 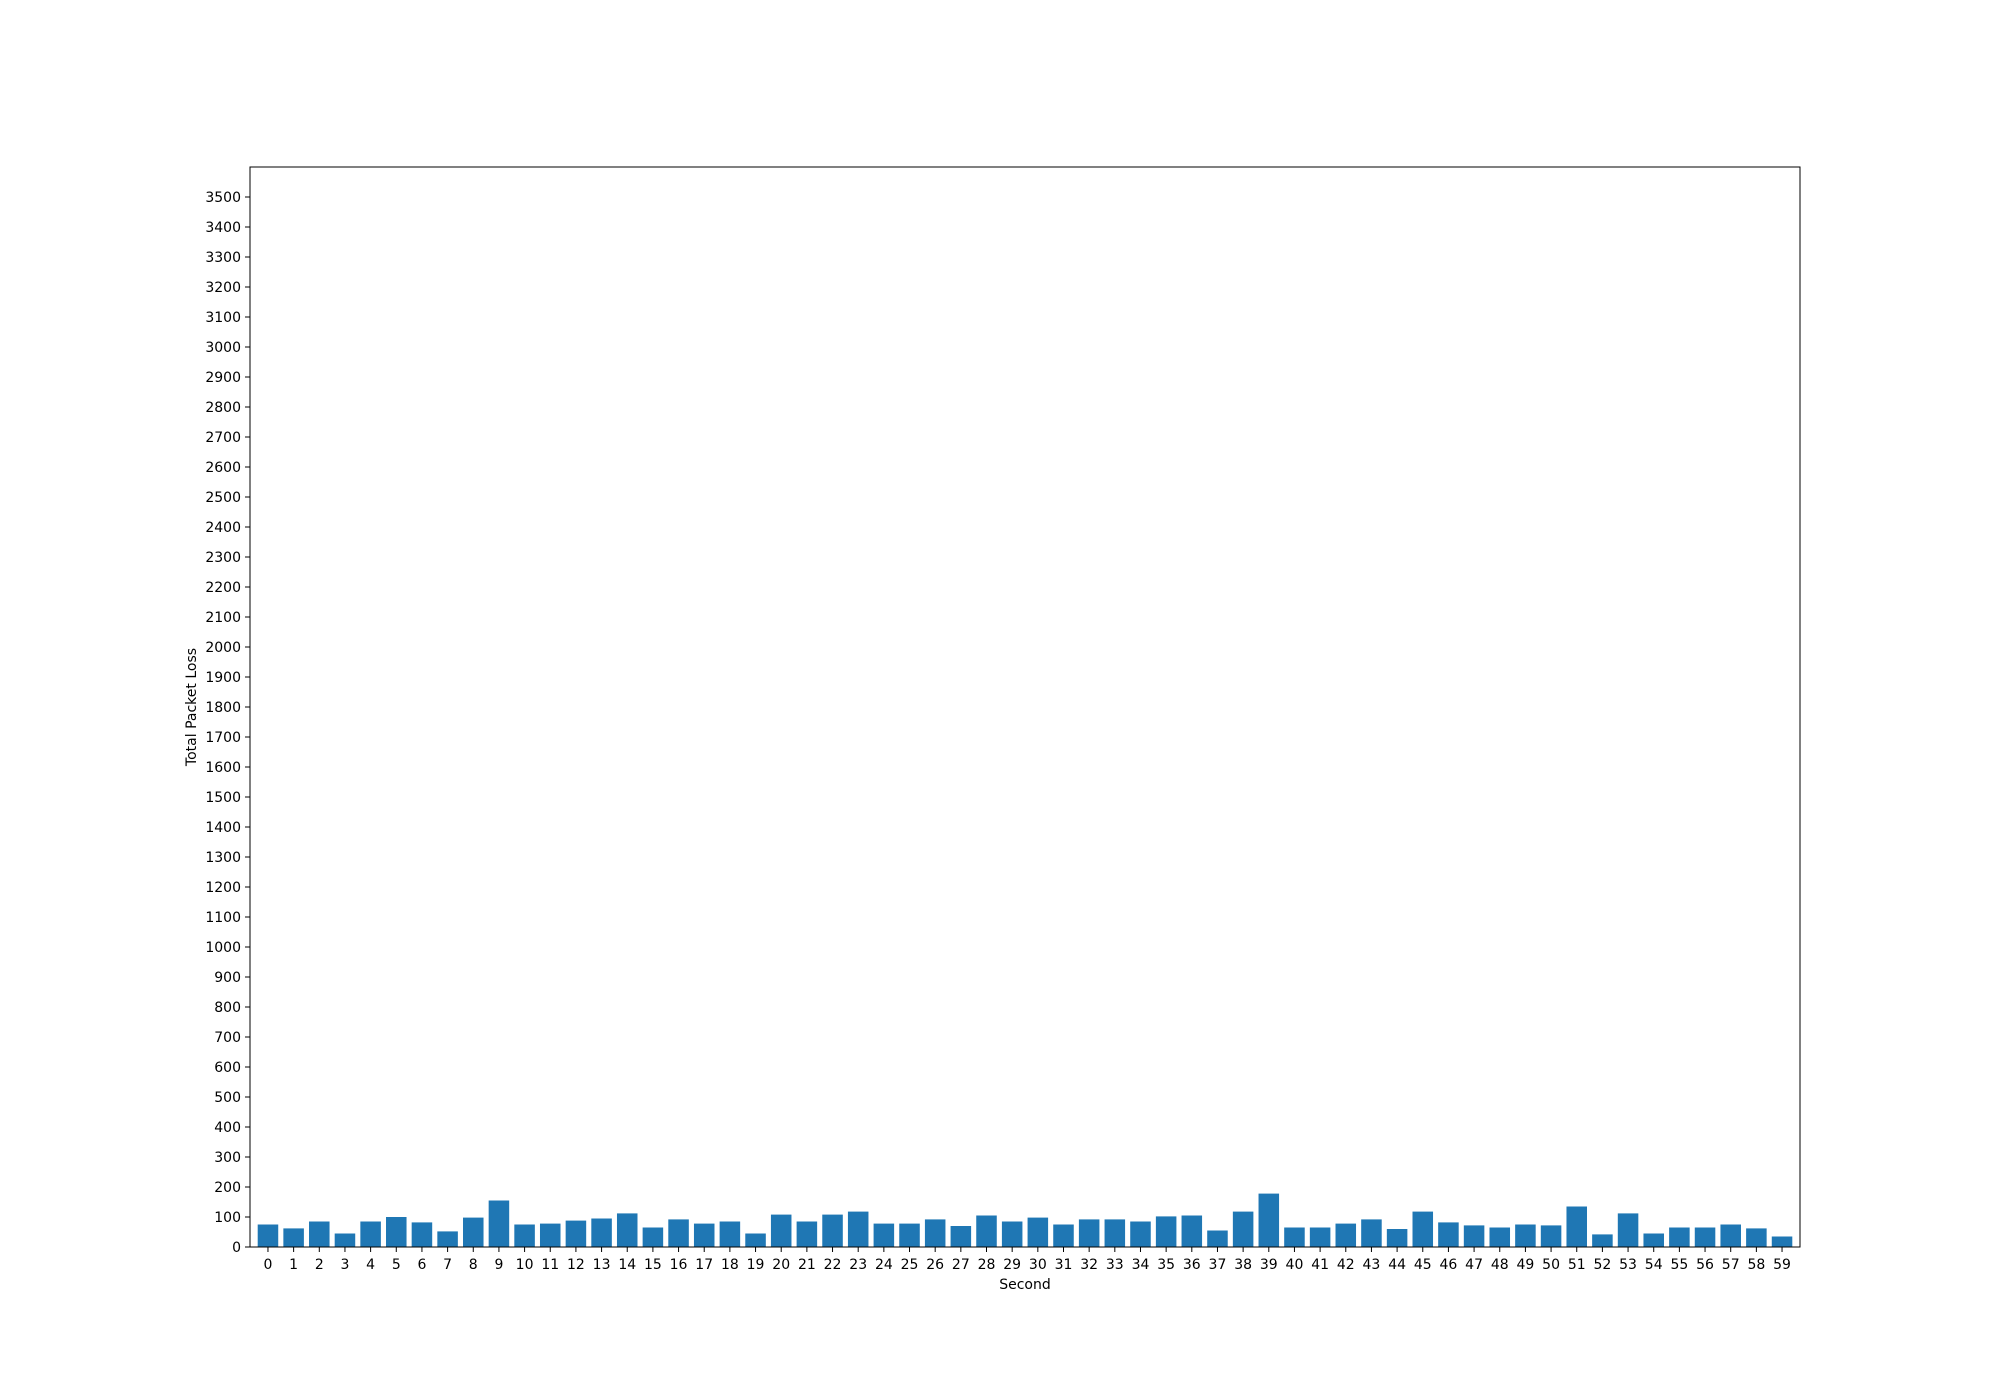 What do you see at coordinates (1731, 1265) in the screenshot?
I see `x-tick-label: 57` at bounding box center [1731, 1265].